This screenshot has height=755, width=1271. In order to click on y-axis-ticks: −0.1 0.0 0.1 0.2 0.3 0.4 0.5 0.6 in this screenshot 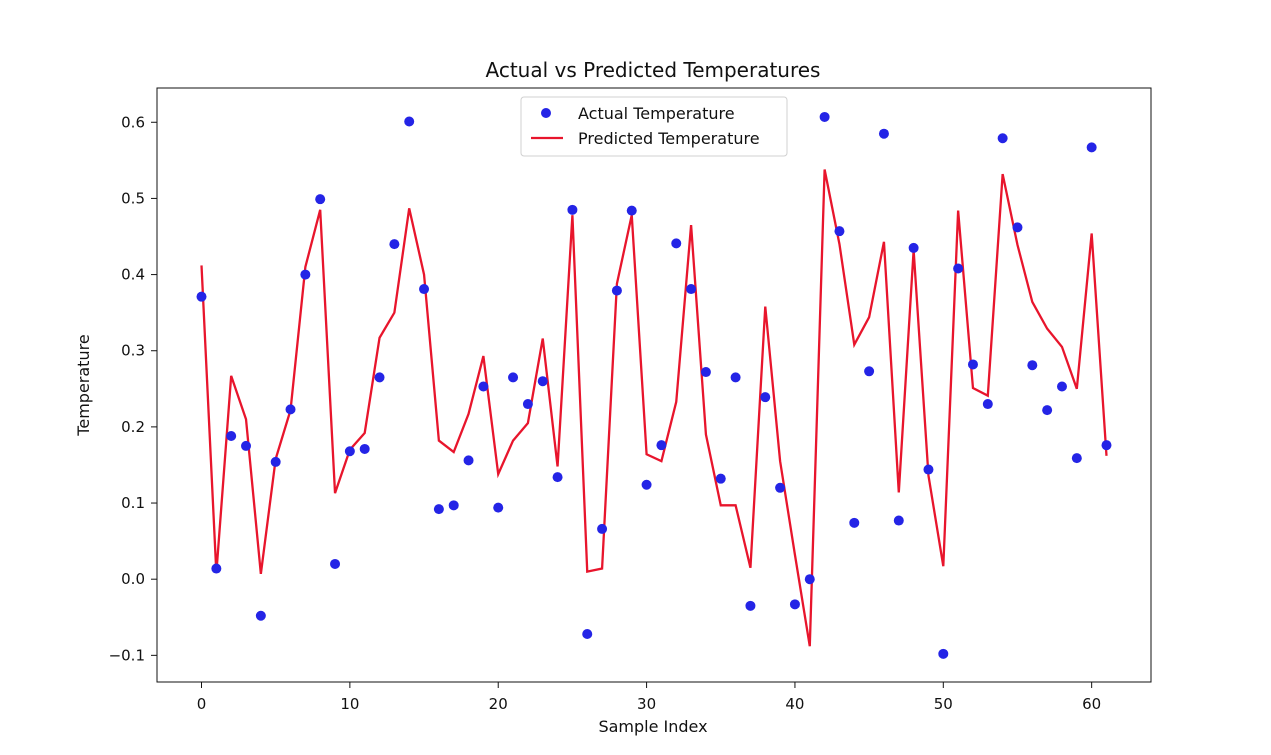, I will do `click(133, 388)`.